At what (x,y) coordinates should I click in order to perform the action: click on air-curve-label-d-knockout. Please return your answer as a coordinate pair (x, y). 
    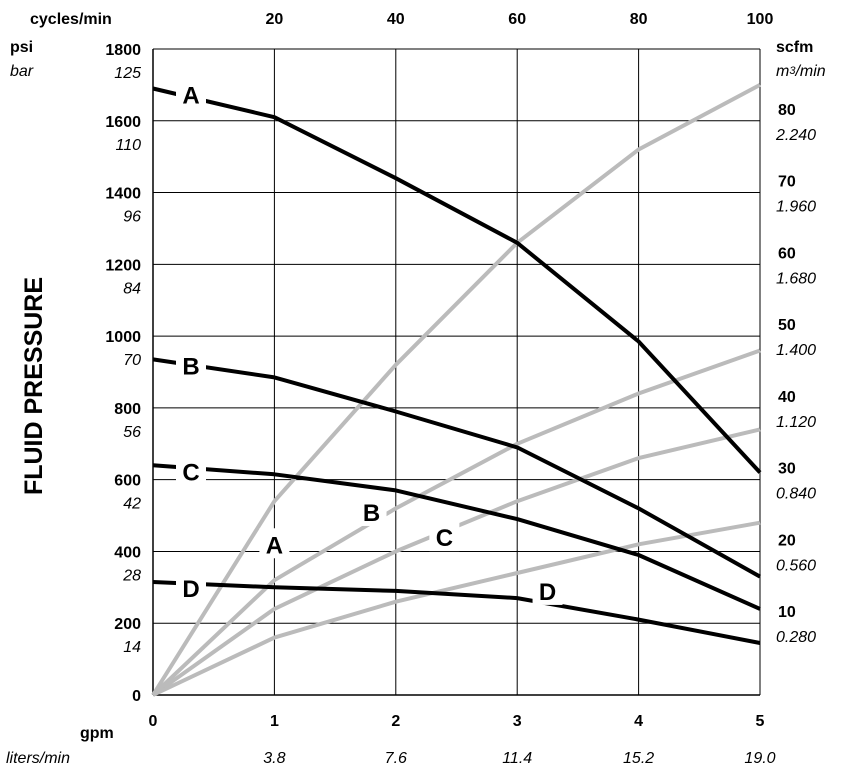
    Looking at the image, I should click on (547, 589).